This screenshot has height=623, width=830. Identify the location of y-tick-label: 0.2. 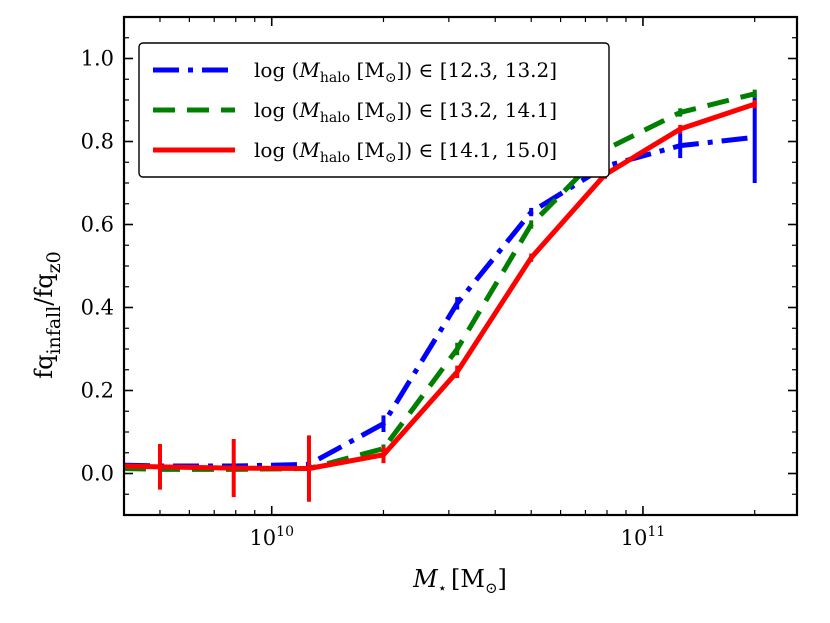
(97, 391).